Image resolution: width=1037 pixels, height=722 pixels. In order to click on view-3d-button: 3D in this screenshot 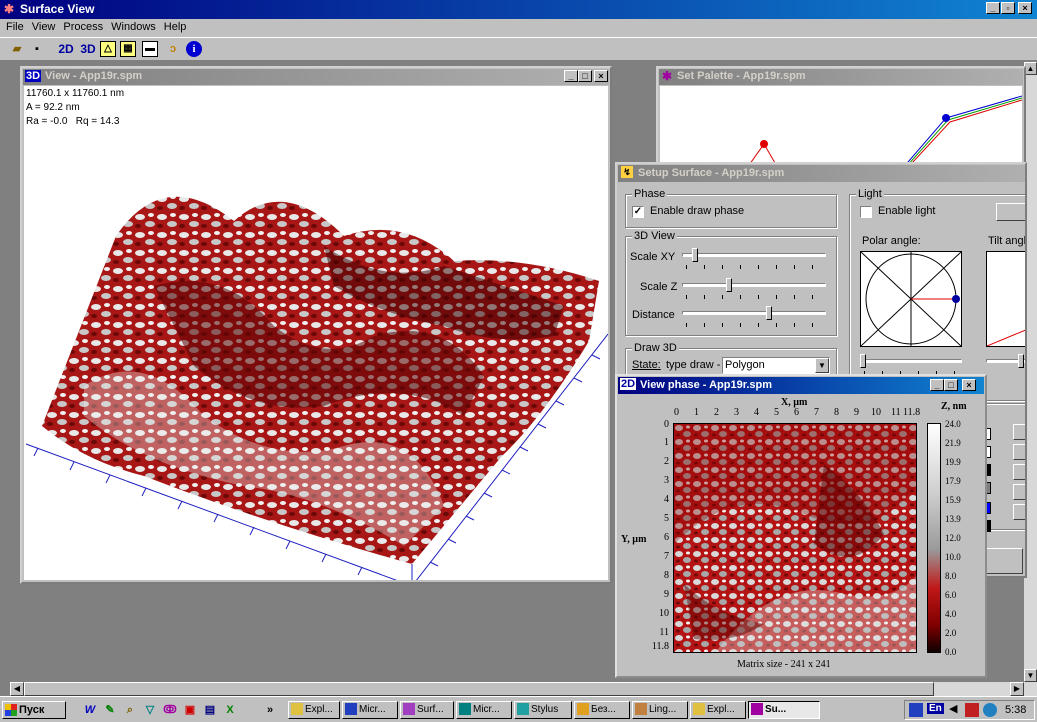, I will do `click(88, 49)`.